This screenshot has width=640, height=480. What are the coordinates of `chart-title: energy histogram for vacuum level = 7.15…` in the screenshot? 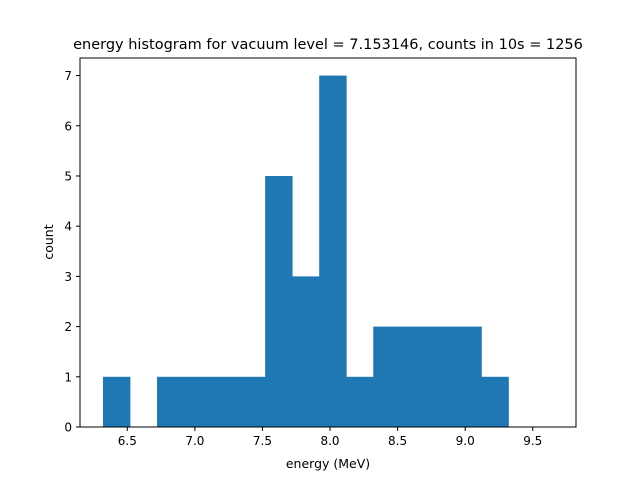 It's located at (328, 45).